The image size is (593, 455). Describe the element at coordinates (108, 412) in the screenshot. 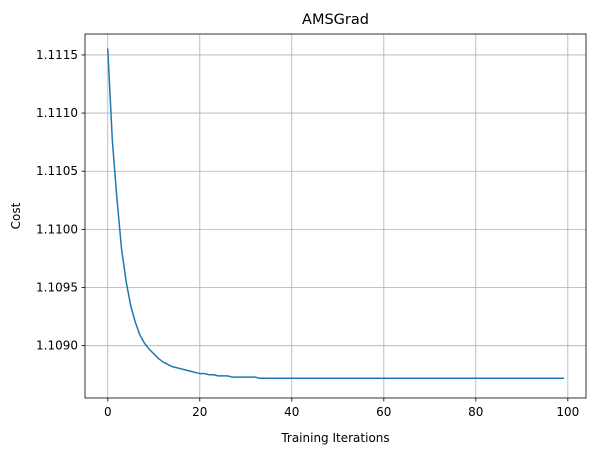

I see `x-tick-label: 0` at that location.